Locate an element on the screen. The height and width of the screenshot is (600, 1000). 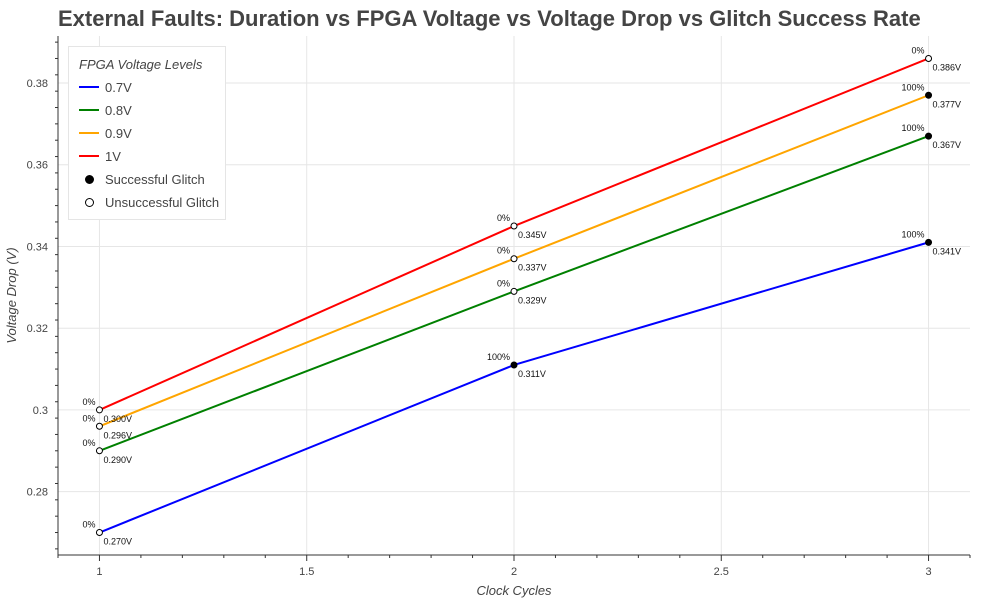
value-label: 0.377V is located at coordinates (947, 104).